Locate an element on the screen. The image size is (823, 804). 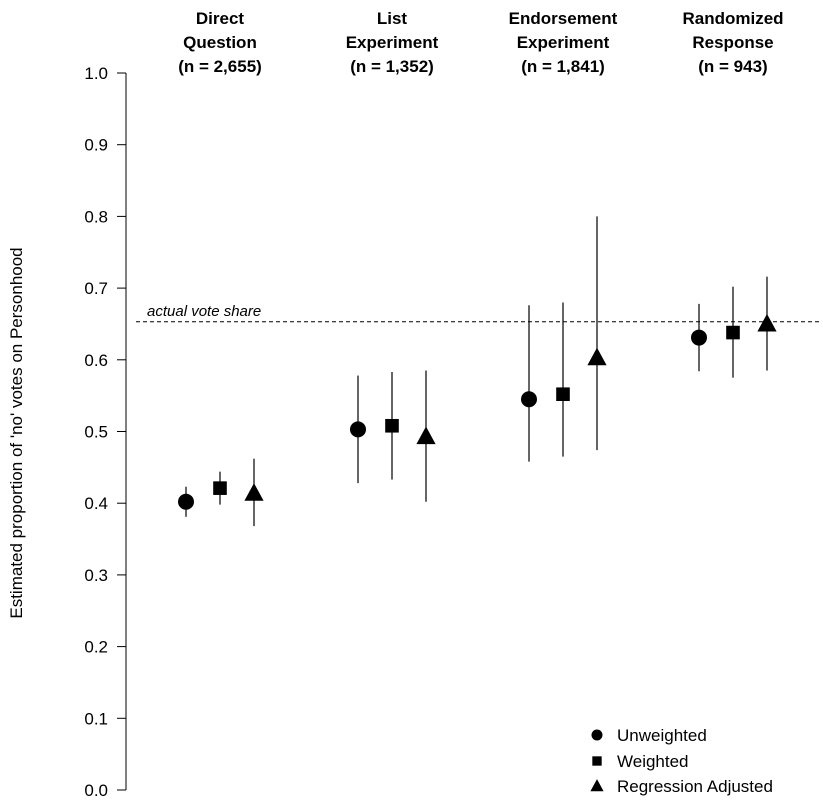
legend: Unweighted Weighted Regression Adjusted is located at coordinates (681, 761).